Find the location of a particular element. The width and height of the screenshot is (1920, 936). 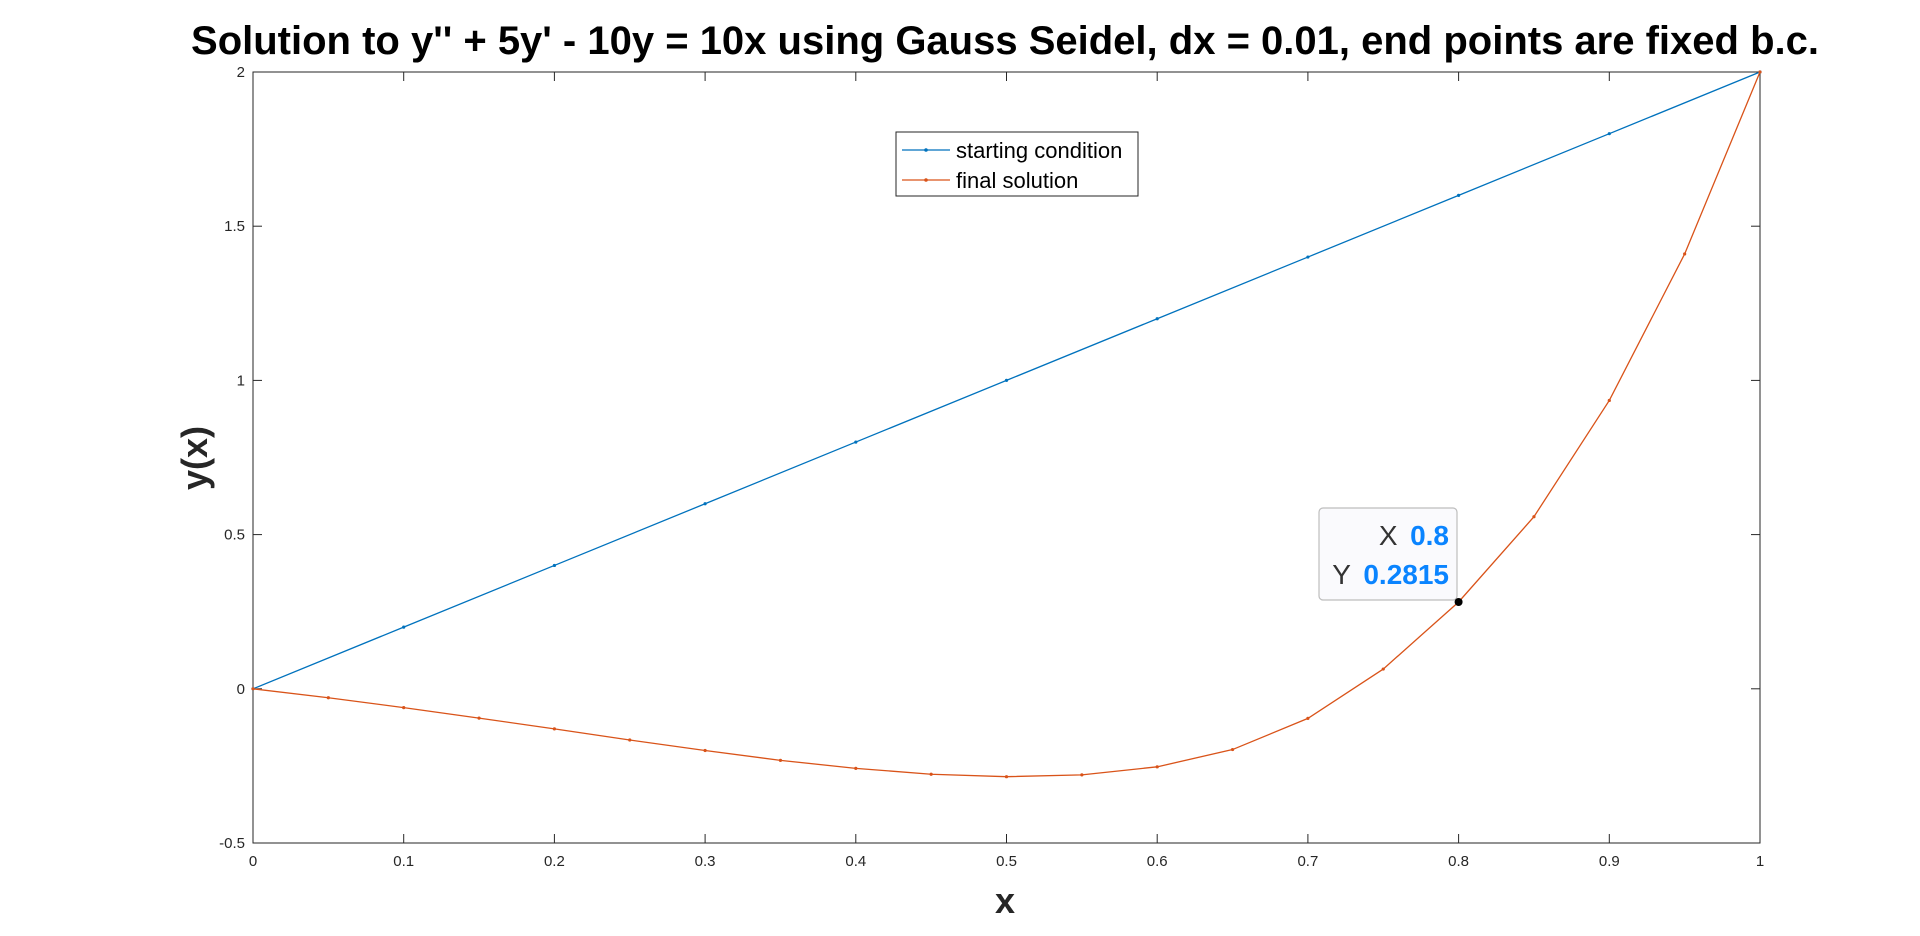

legend-entry-starting-condition: starting condition is located at coordinates (1039, 150).